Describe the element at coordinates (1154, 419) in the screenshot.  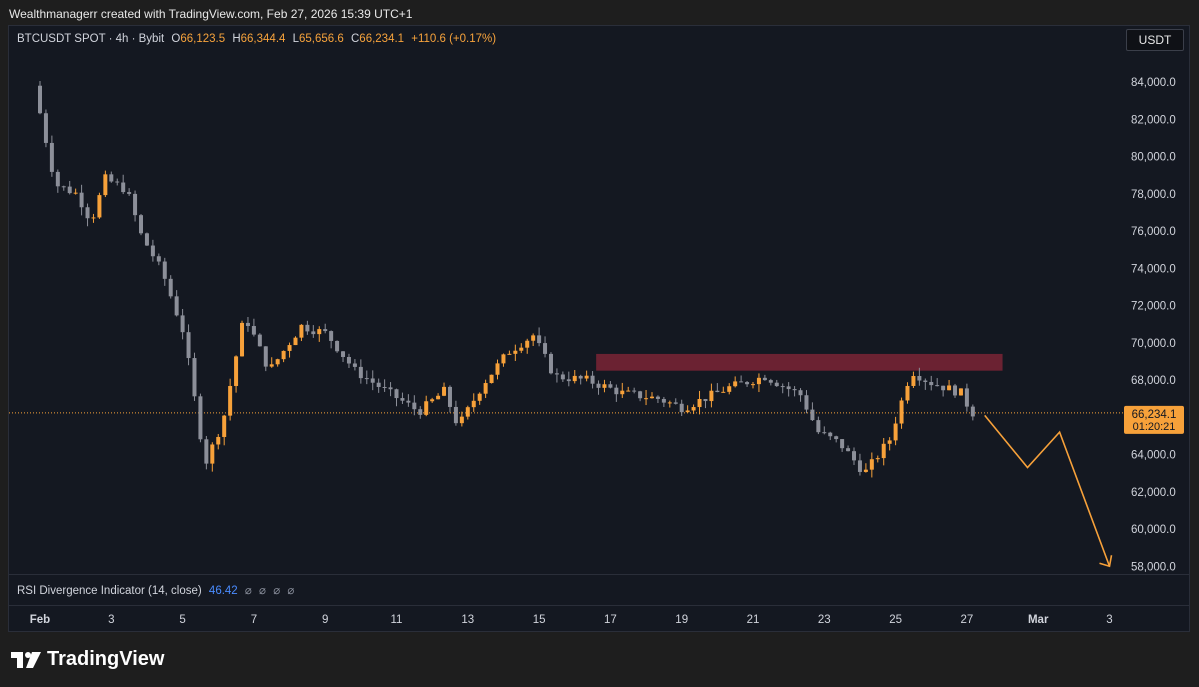
I see `price-tag` at that location.